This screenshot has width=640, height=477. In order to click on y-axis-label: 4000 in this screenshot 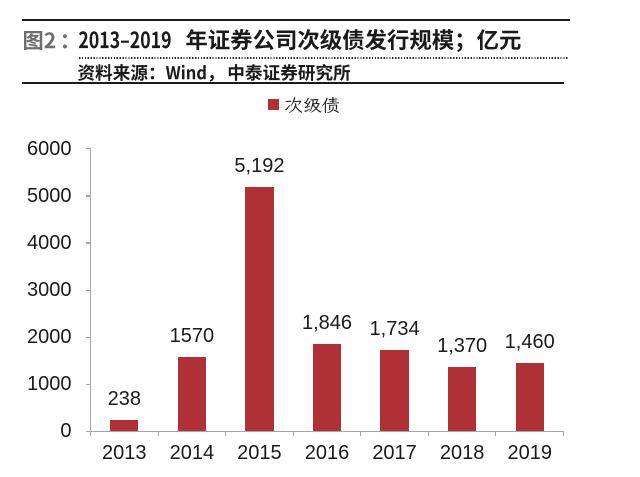, I will do `click(49, 243)`.